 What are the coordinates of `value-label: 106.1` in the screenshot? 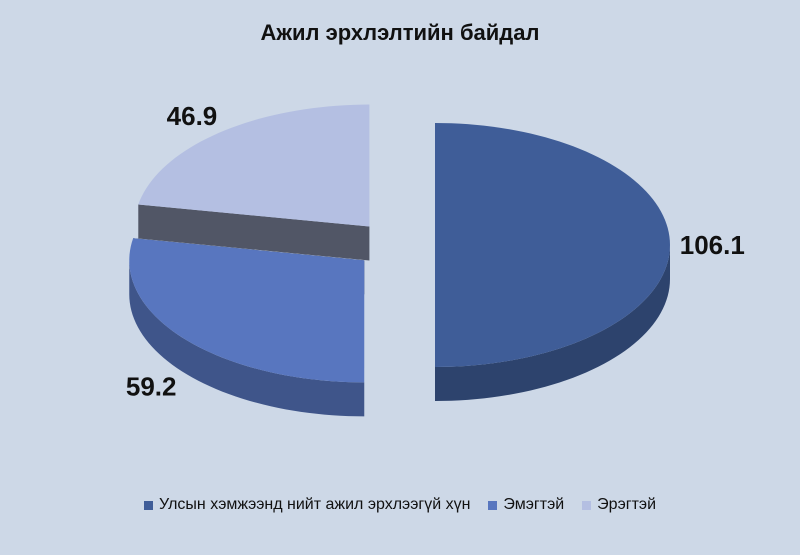 It's located at (712, 245).